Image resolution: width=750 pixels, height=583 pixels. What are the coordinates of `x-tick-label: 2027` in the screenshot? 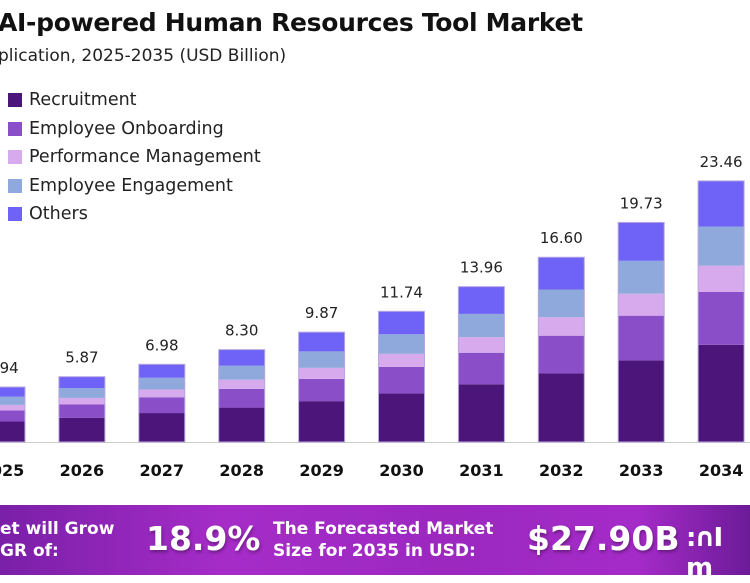 It's located at (162, 470).